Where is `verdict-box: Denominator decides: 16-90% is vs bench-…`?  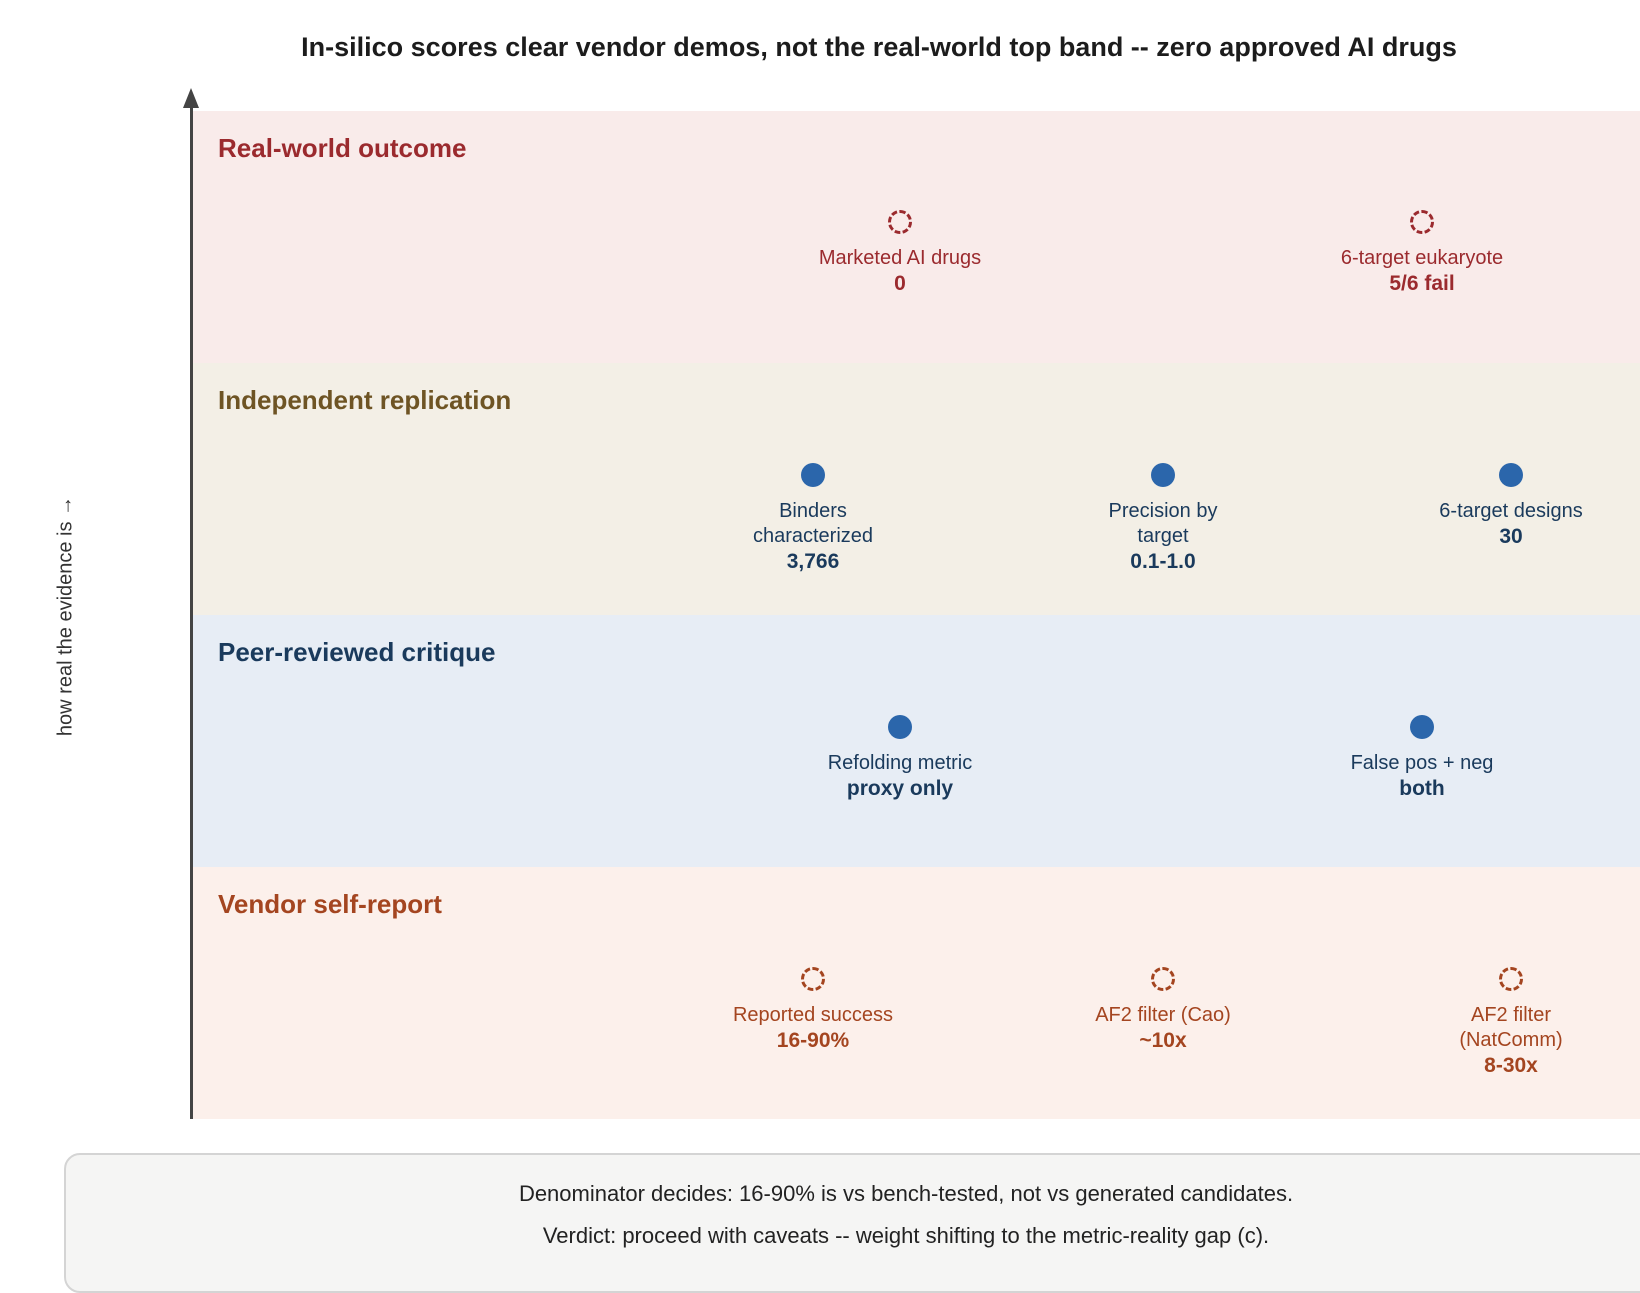
verdict-box: Denominator decides: 16-90% is vs bench-… is located at coordinates (852, 1223).